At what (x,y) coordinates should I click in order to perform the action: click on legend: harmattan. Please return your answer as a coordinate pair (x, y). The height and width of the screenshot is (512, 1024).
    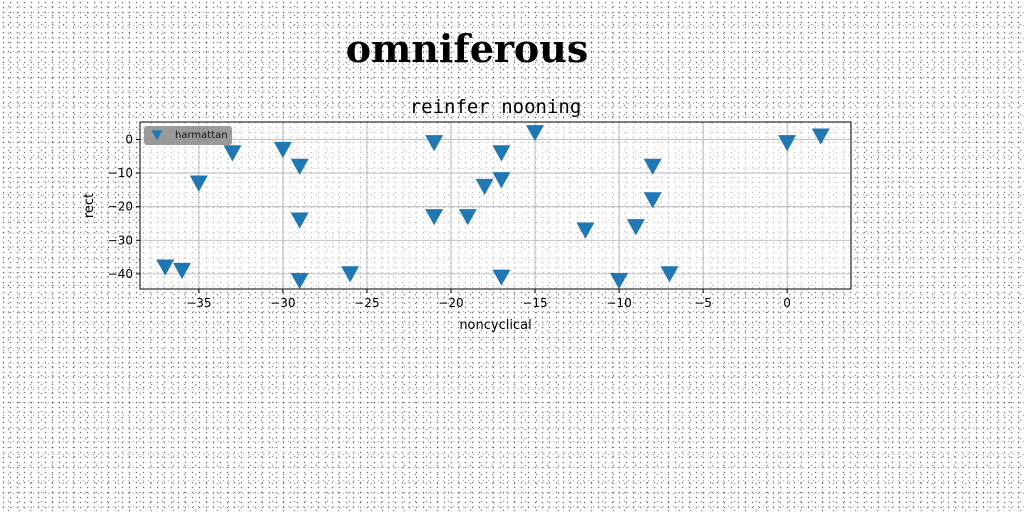
    Looking at the image, I should click on (188, 135).